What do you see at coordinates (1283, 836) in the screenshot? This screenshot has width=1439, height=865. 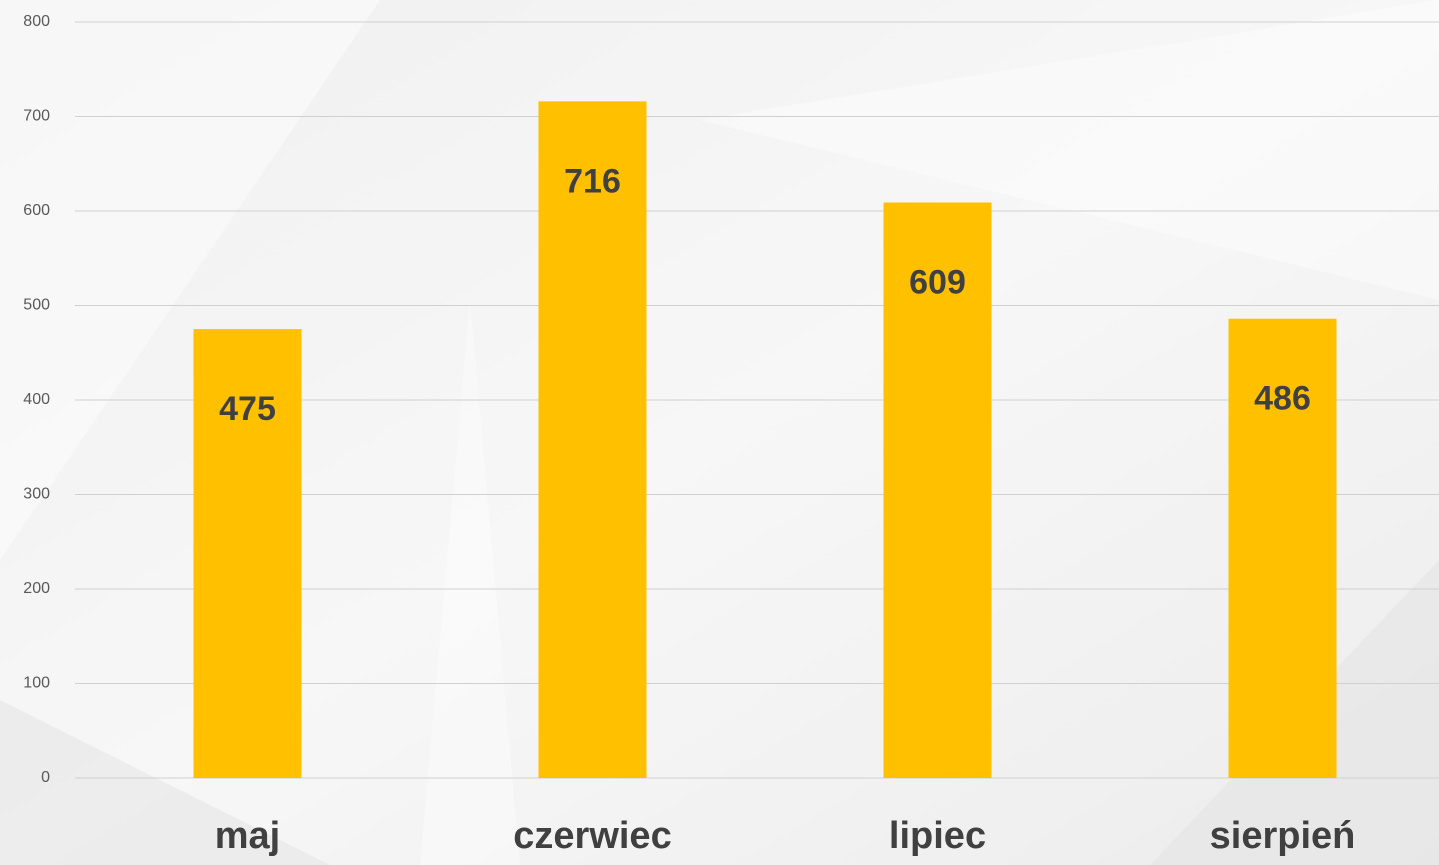 I see `x-tick-label: sierpień` at bounding box center [1283, 836].